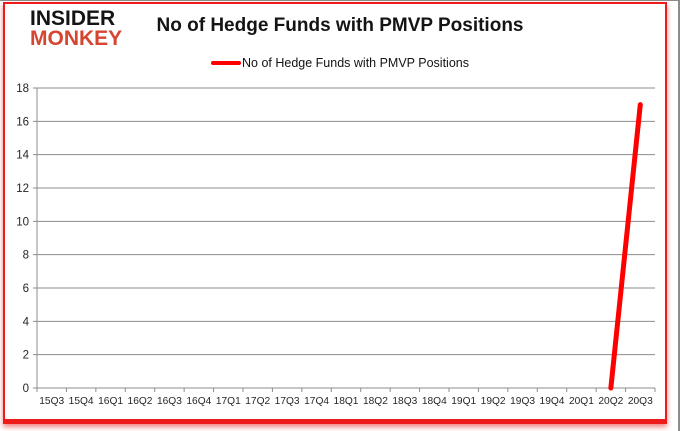 Image resolution: width=680 pixels, height=431 pixels. What do you see at coordinates (581, 401) in the screenshot?
I see `x-tick-label: 20Q1` at bounding box center [581, 401].